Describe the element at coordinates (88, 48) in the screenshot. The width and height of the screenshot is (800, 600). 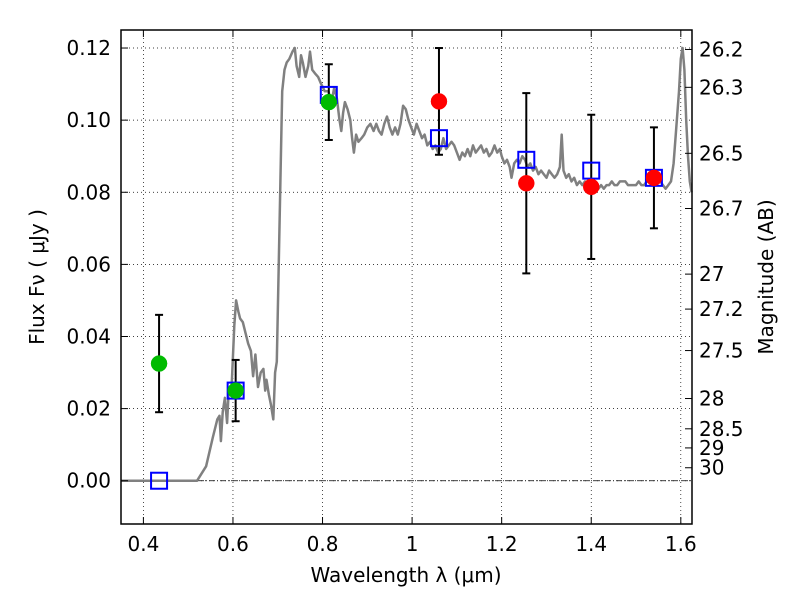
I see `y-tick-label: 0.12` at that location.